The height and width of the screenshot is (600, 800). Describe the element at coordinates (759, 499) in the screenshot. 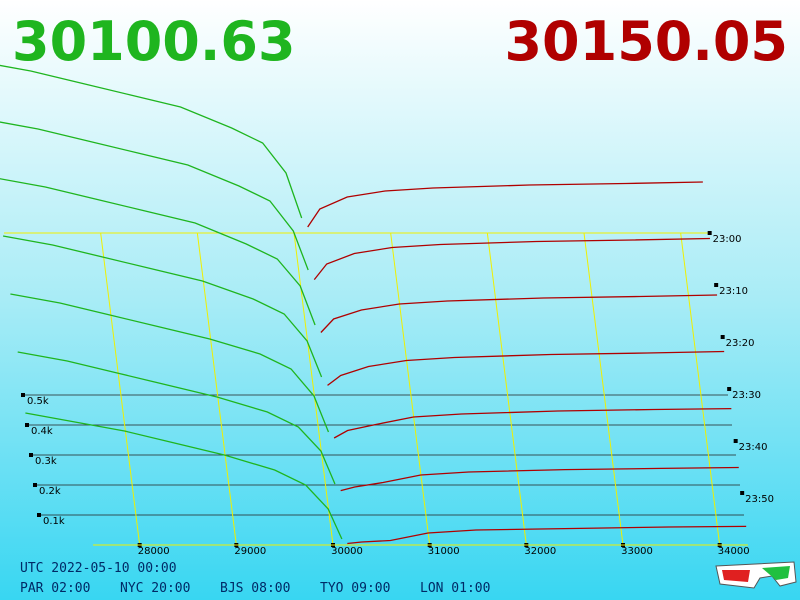

I see `time-tick-label: 23:50` at that location.